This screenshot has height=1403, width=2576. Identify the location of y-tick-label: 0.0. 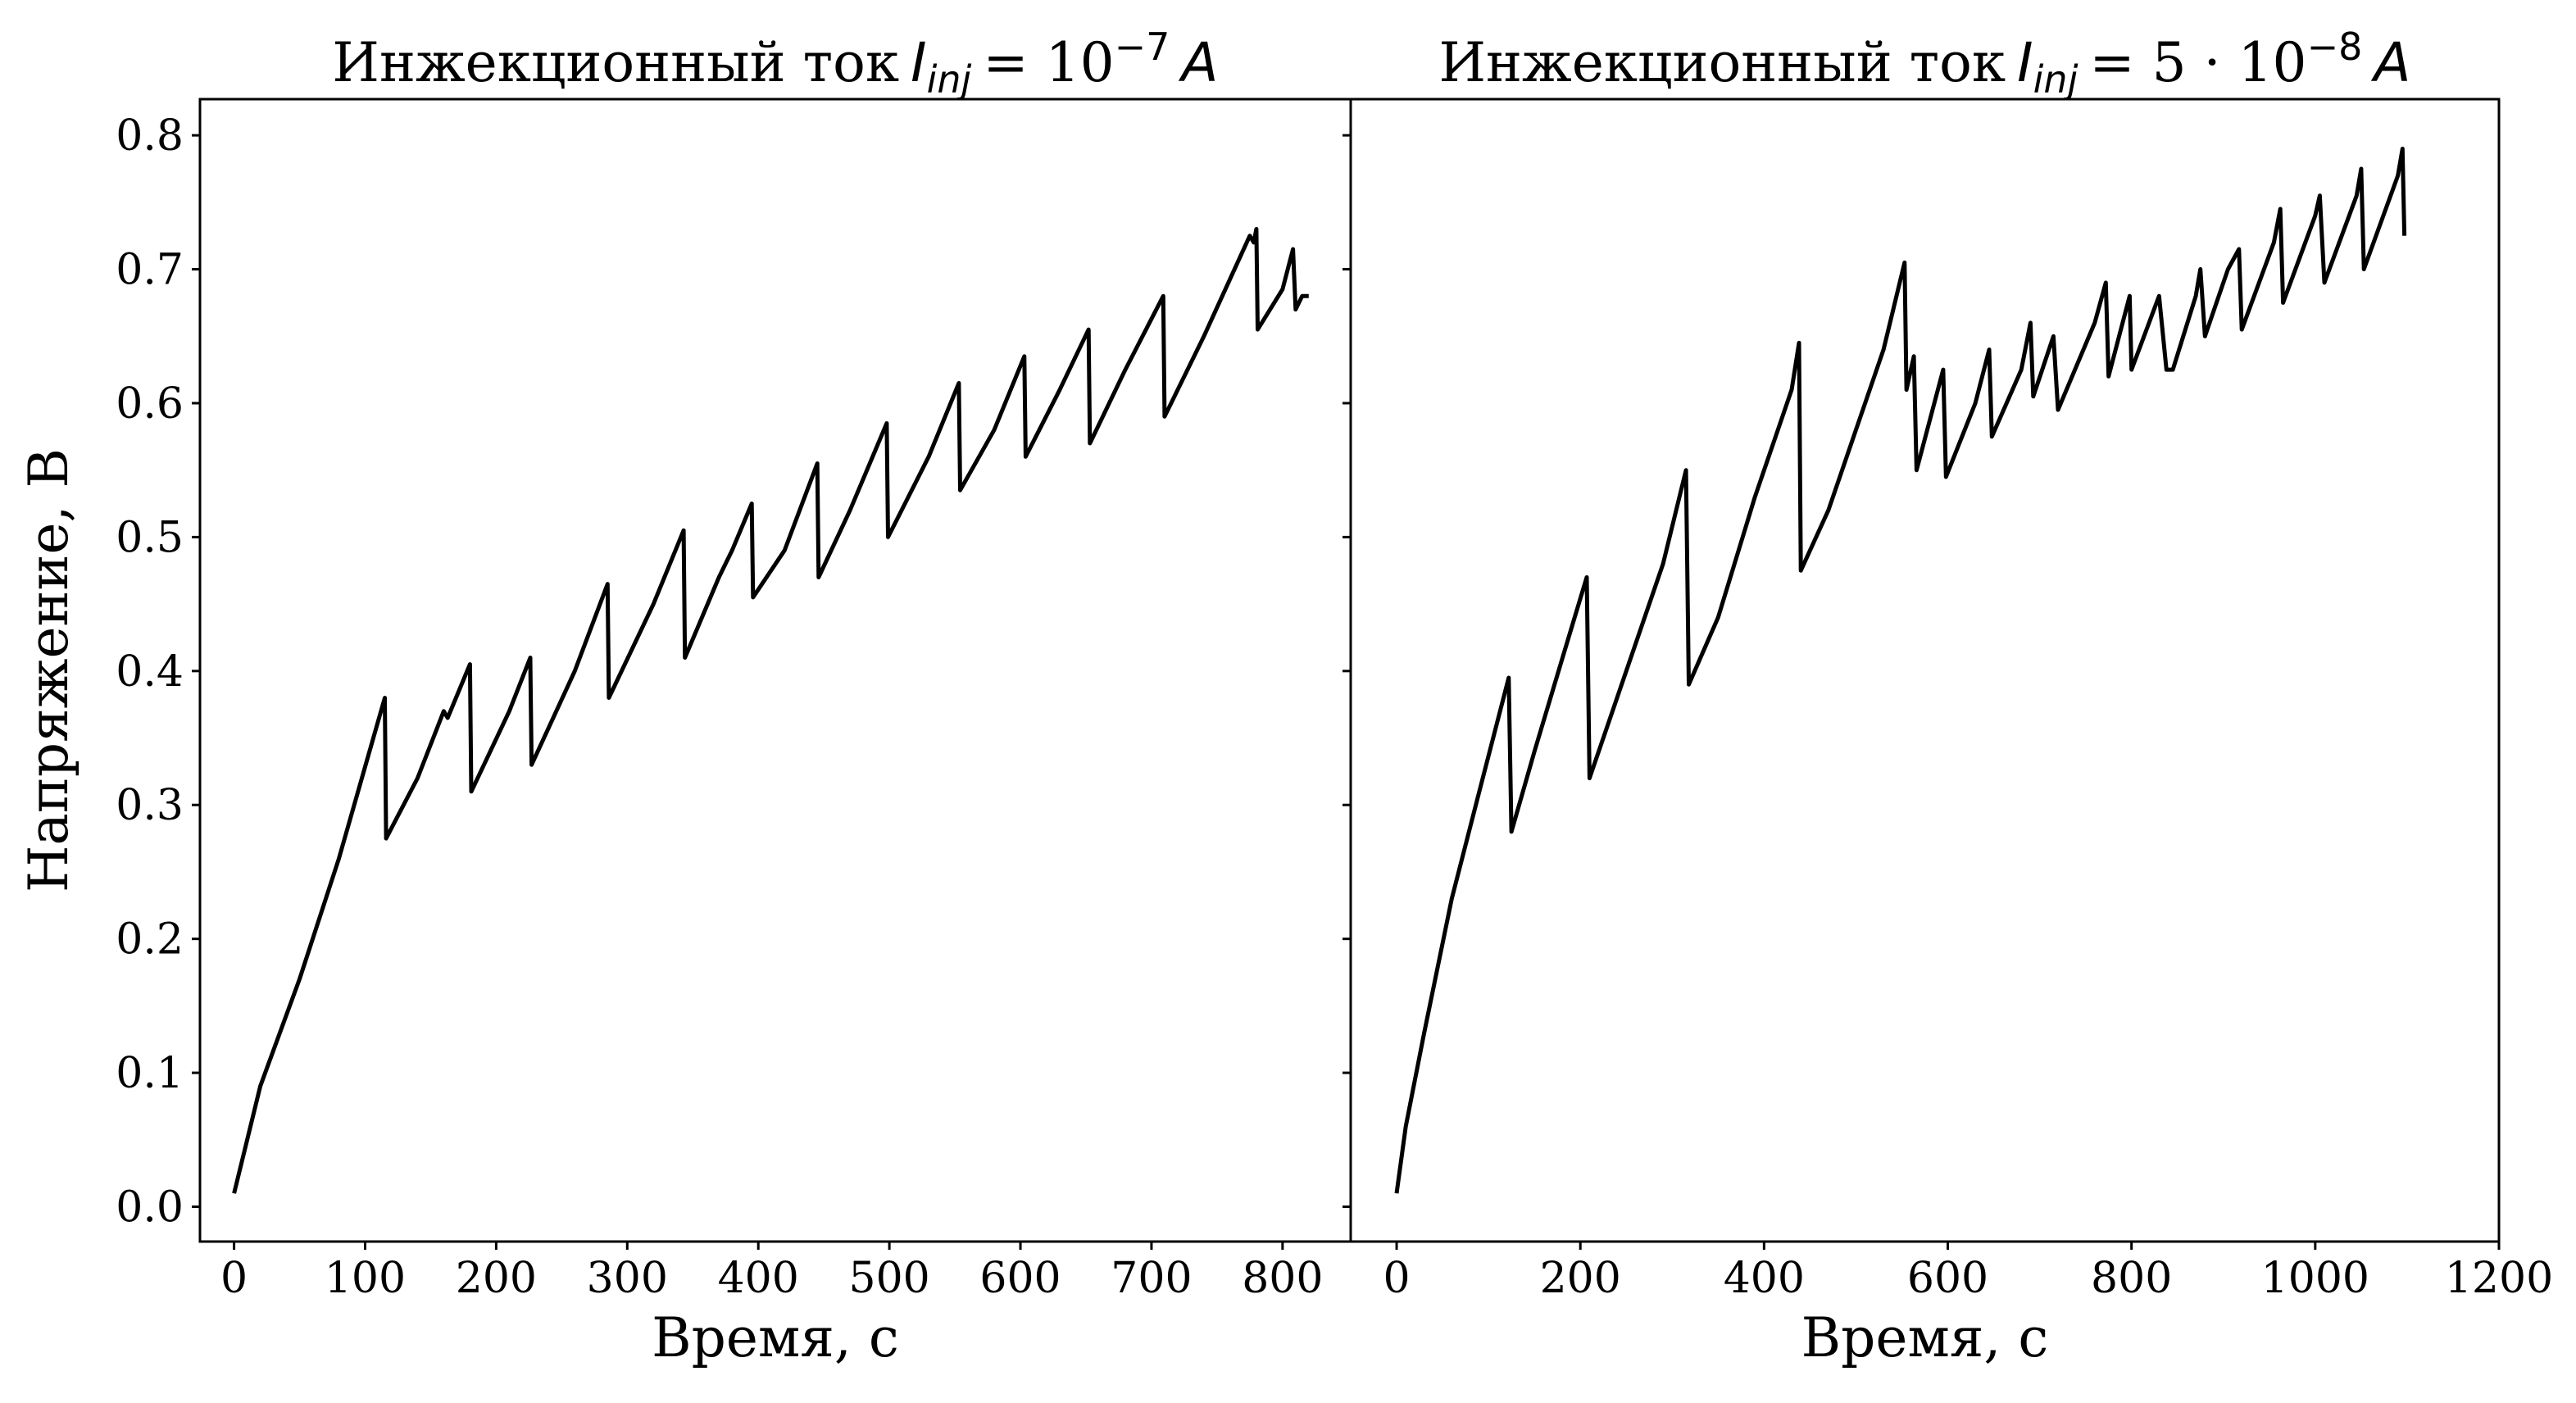
(150, 1208).